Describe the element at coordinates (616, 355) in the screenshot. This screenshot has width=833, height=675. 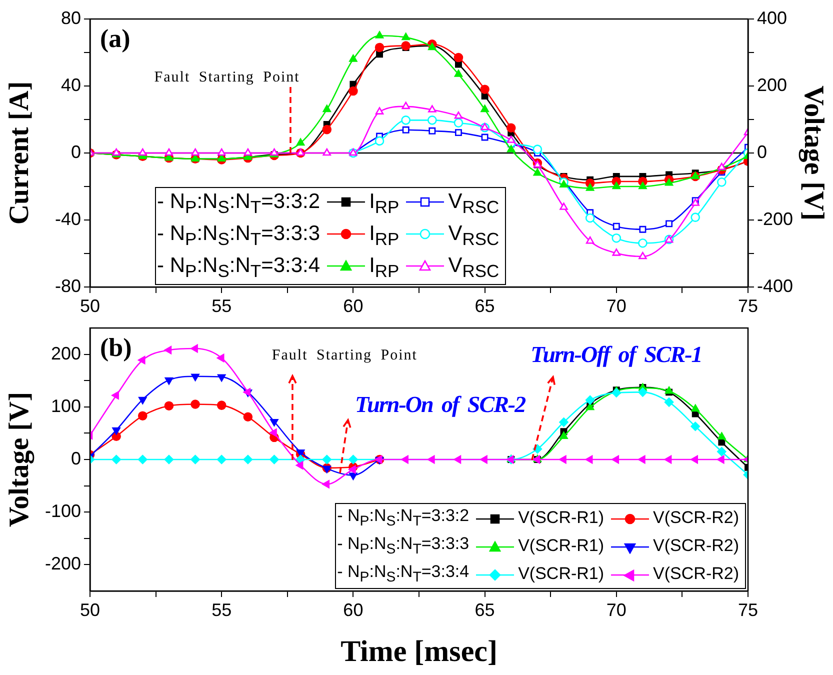
I see `annotation: Turn-Off of SCR-1` at that location.